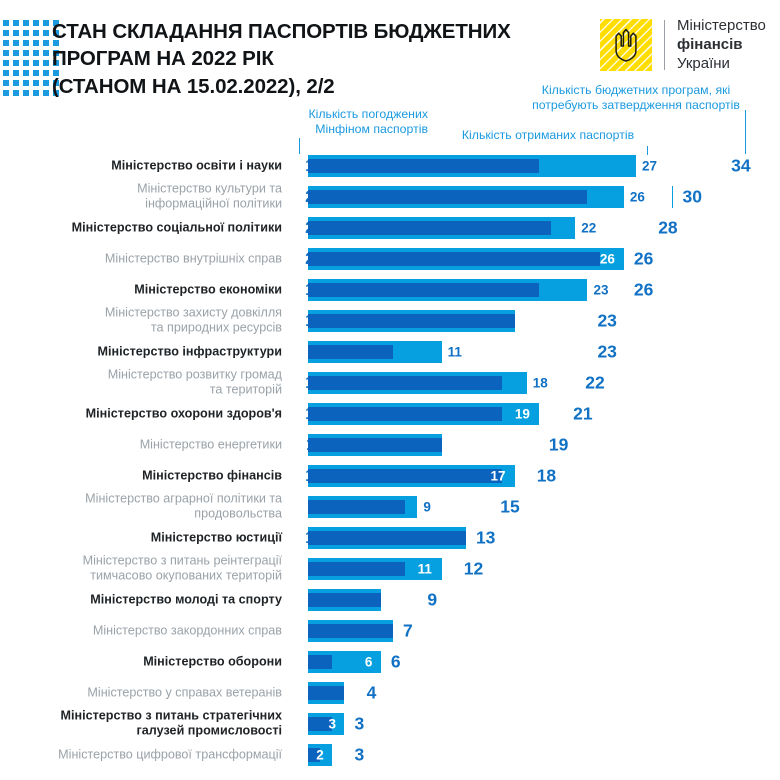 The image size is (780, 780). Describe the element at coordinates (245, 389) in the screenshot. I see `row-label-line-2: та територій` at that location.